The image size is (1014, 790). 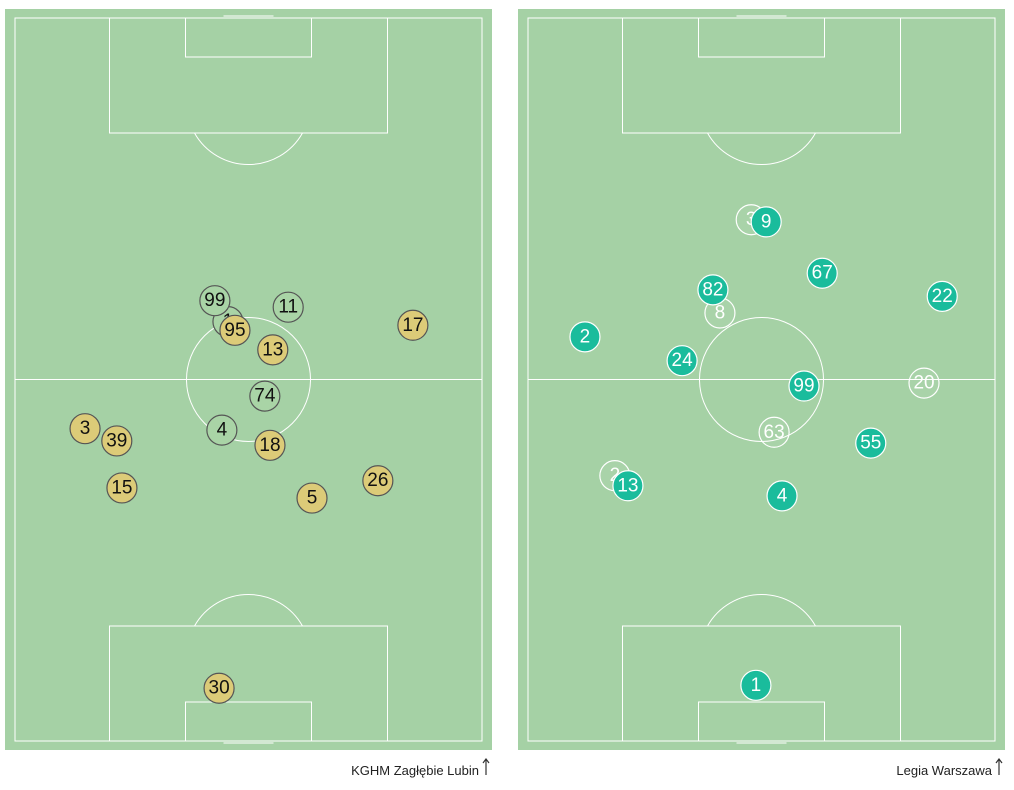 I want to click on team-name: KGHM Zagłębie Lubin, so click(x=415, y=770).